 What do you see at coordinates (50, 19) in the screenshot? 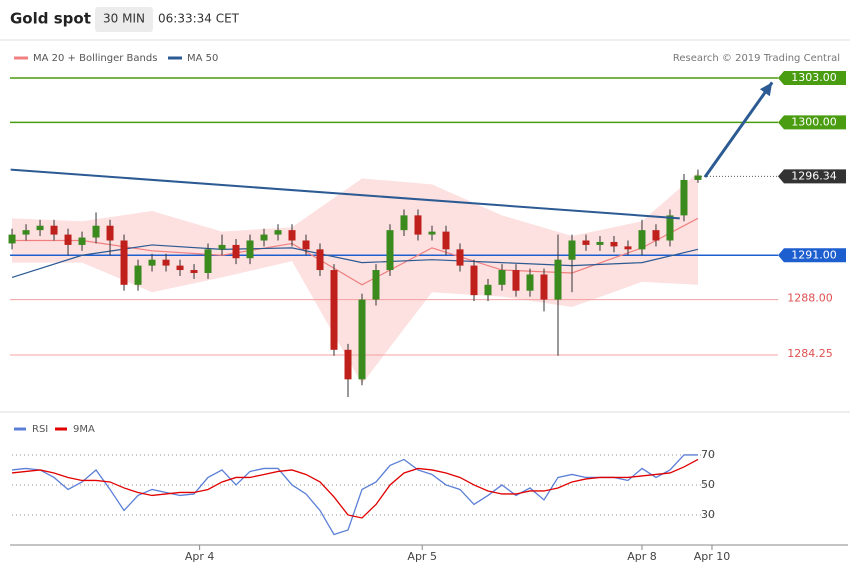
I see `title: Gold spot` at bounding box center [50, 19].